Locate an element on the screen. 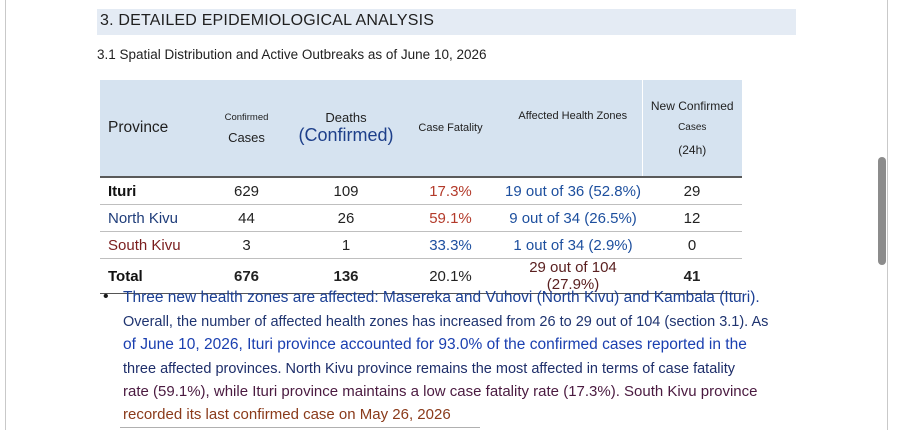  header-province: Province is located at coordinates (149, 128).